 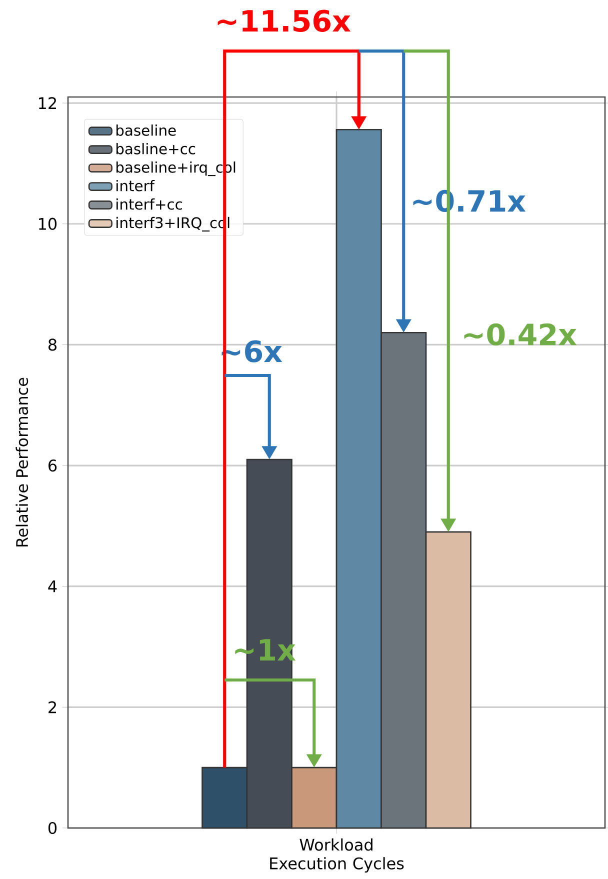 What do you see at coordinates (520, 334) in the screenshot?
I see `annotation: ~0.42x` at bounding box center [520, 334].